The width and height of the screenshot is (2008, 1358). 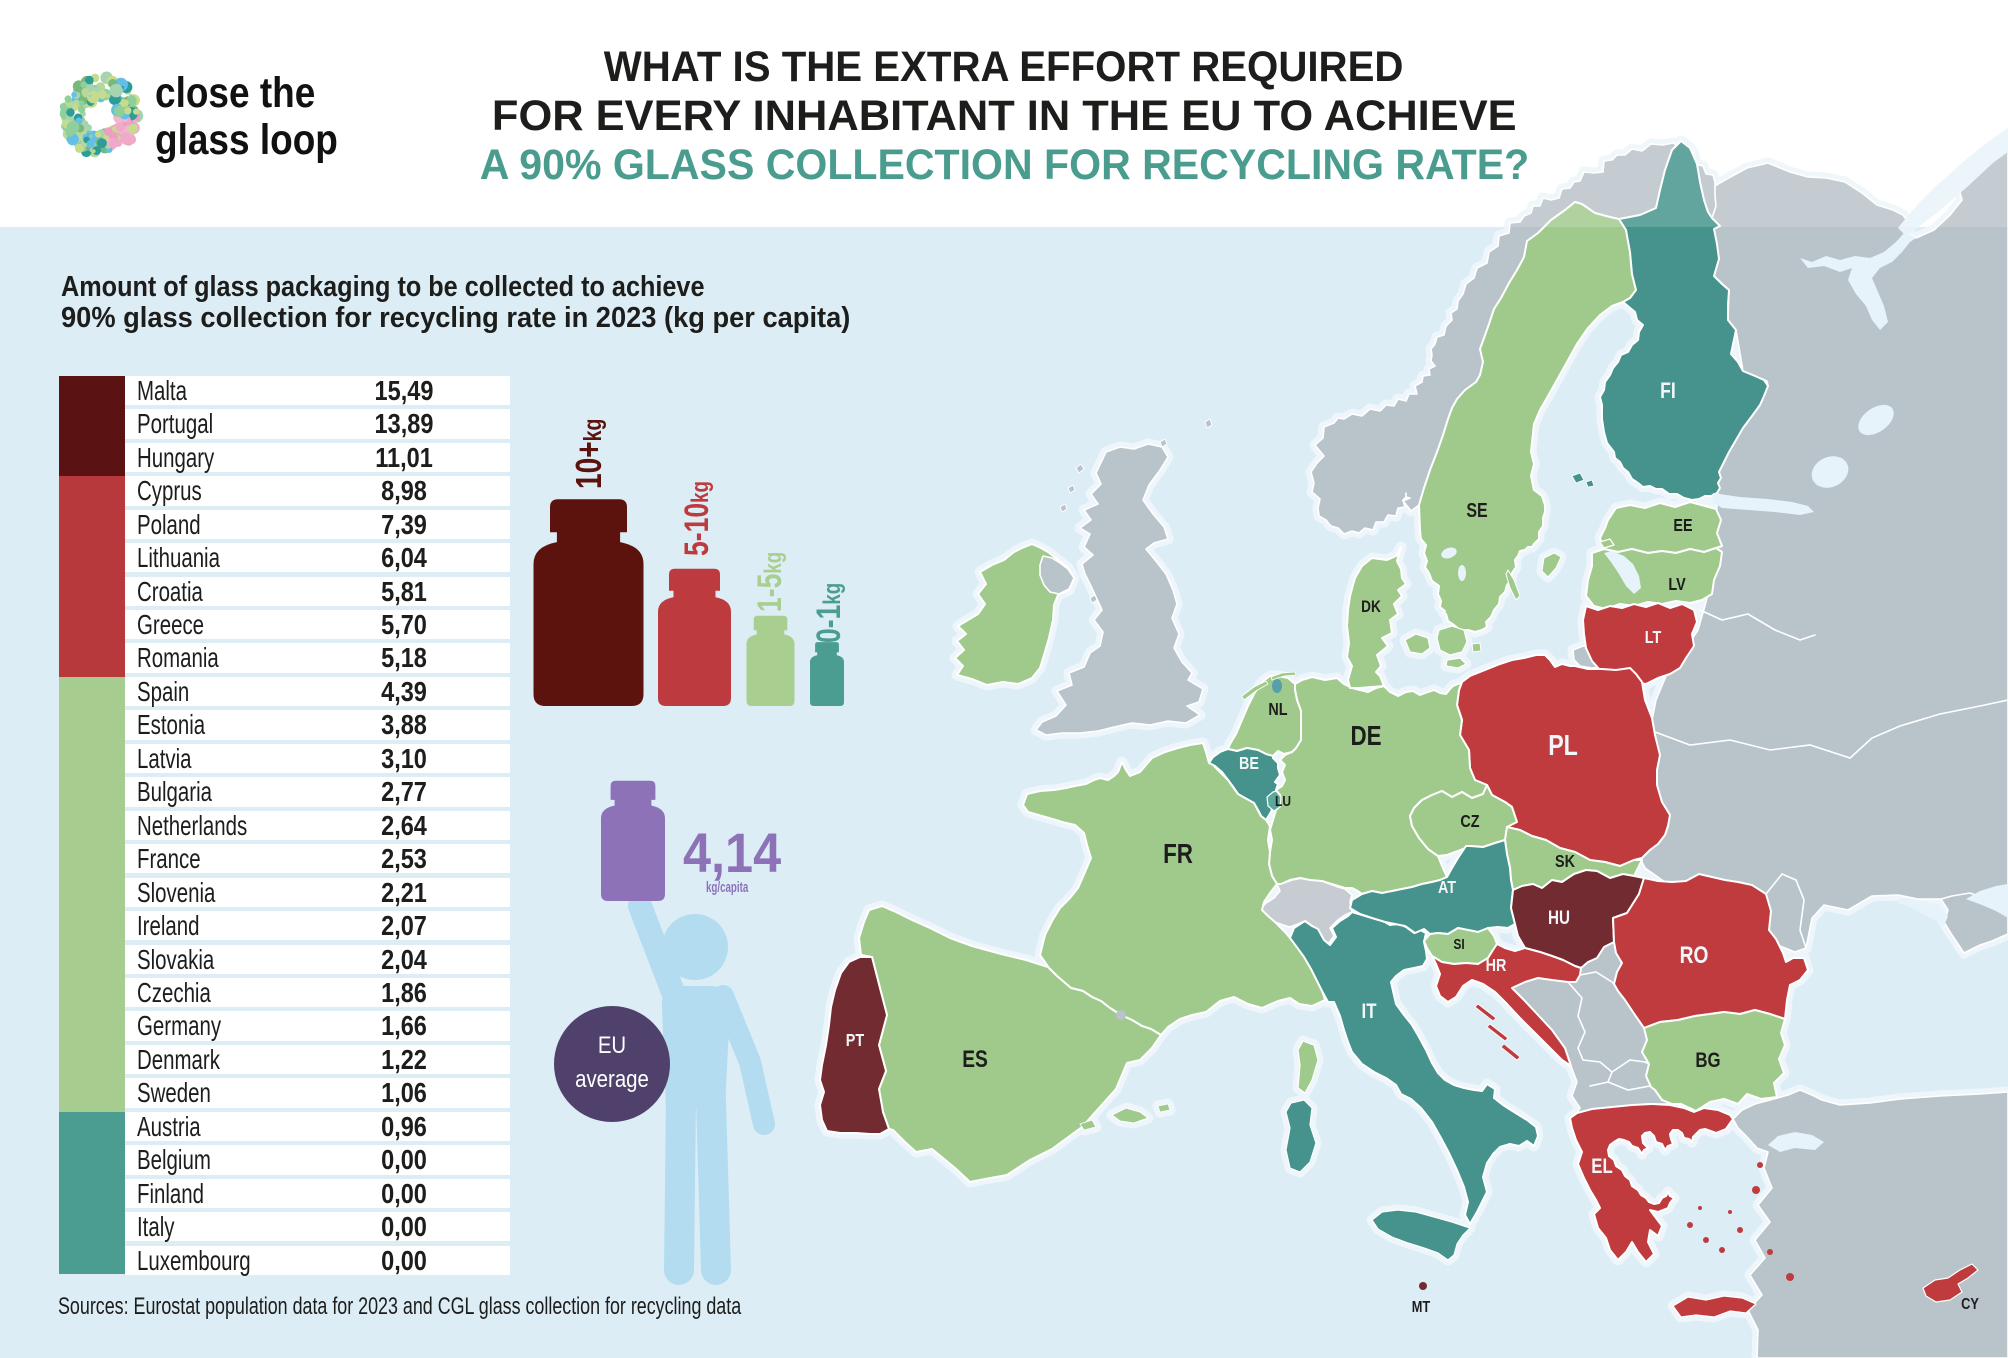 What do you see at coordinates (1682, 526) in the screenshot?
I see `svg-text: EE` at bounding box center [1682, 526].